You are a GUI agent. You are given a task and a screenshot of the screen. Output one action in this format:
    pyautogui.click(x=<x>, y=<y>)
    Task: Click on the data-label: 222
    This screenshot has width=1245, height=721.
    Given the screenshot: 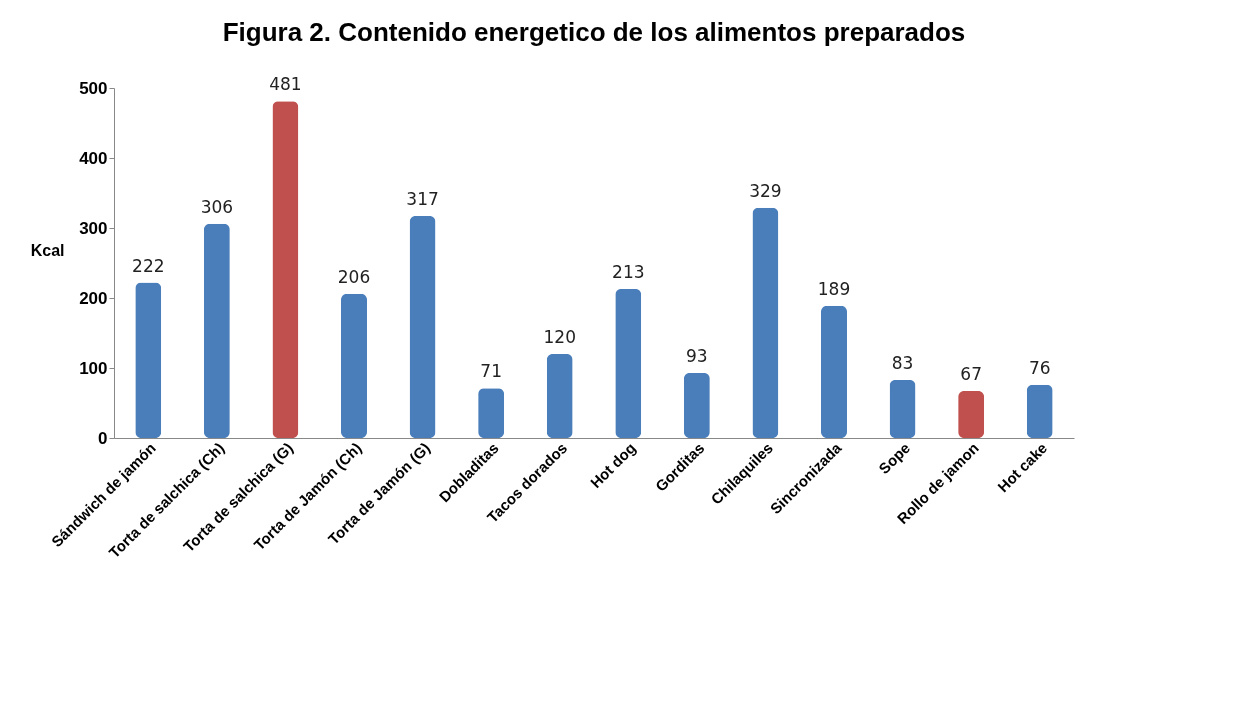 What is the action you would take?
    pyautogui.click(x=148, y=265)
    